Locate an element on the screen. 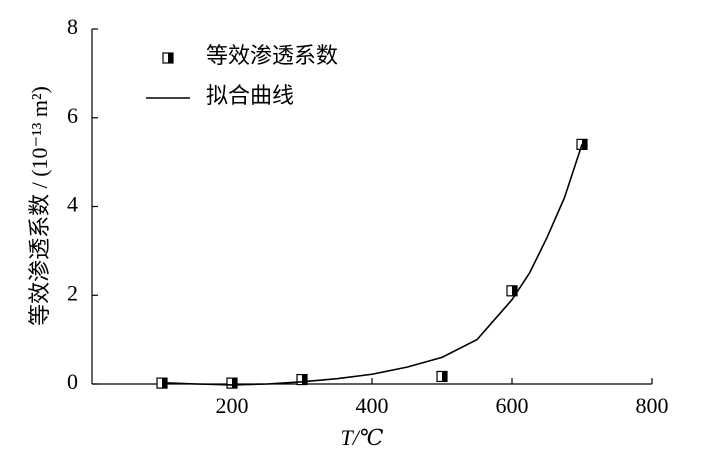 The width and height of the screenshot is (719, 468). y-tick-label: 8 is located at coordinates (72, 26).